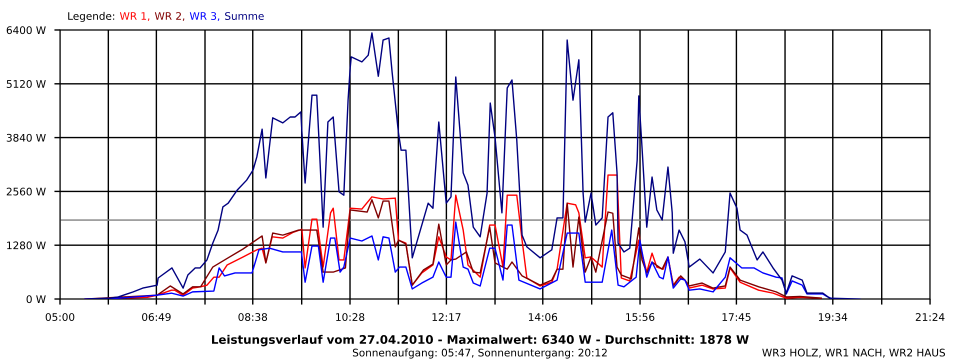 This screenshot has height=360, width=960. Describe the element at coordinates (135, 17) in the screenshot. I see `text: WR 1,` at that location.